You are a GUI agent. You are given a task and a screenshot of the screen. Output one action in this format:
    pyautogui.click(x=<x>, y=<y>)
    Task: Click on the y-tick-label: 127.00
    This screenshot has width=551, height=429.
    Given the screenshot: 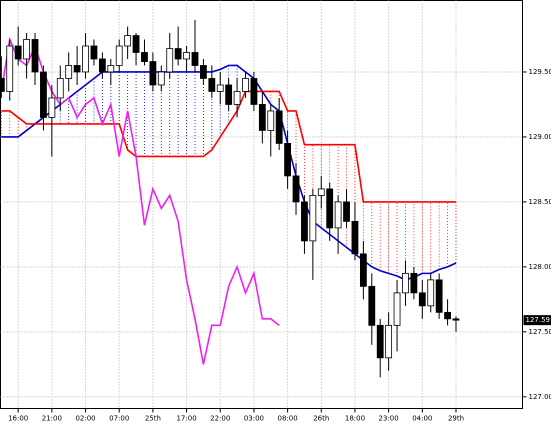 What is the action you would take?
    pyautogui.click(x=540, y=397)
    